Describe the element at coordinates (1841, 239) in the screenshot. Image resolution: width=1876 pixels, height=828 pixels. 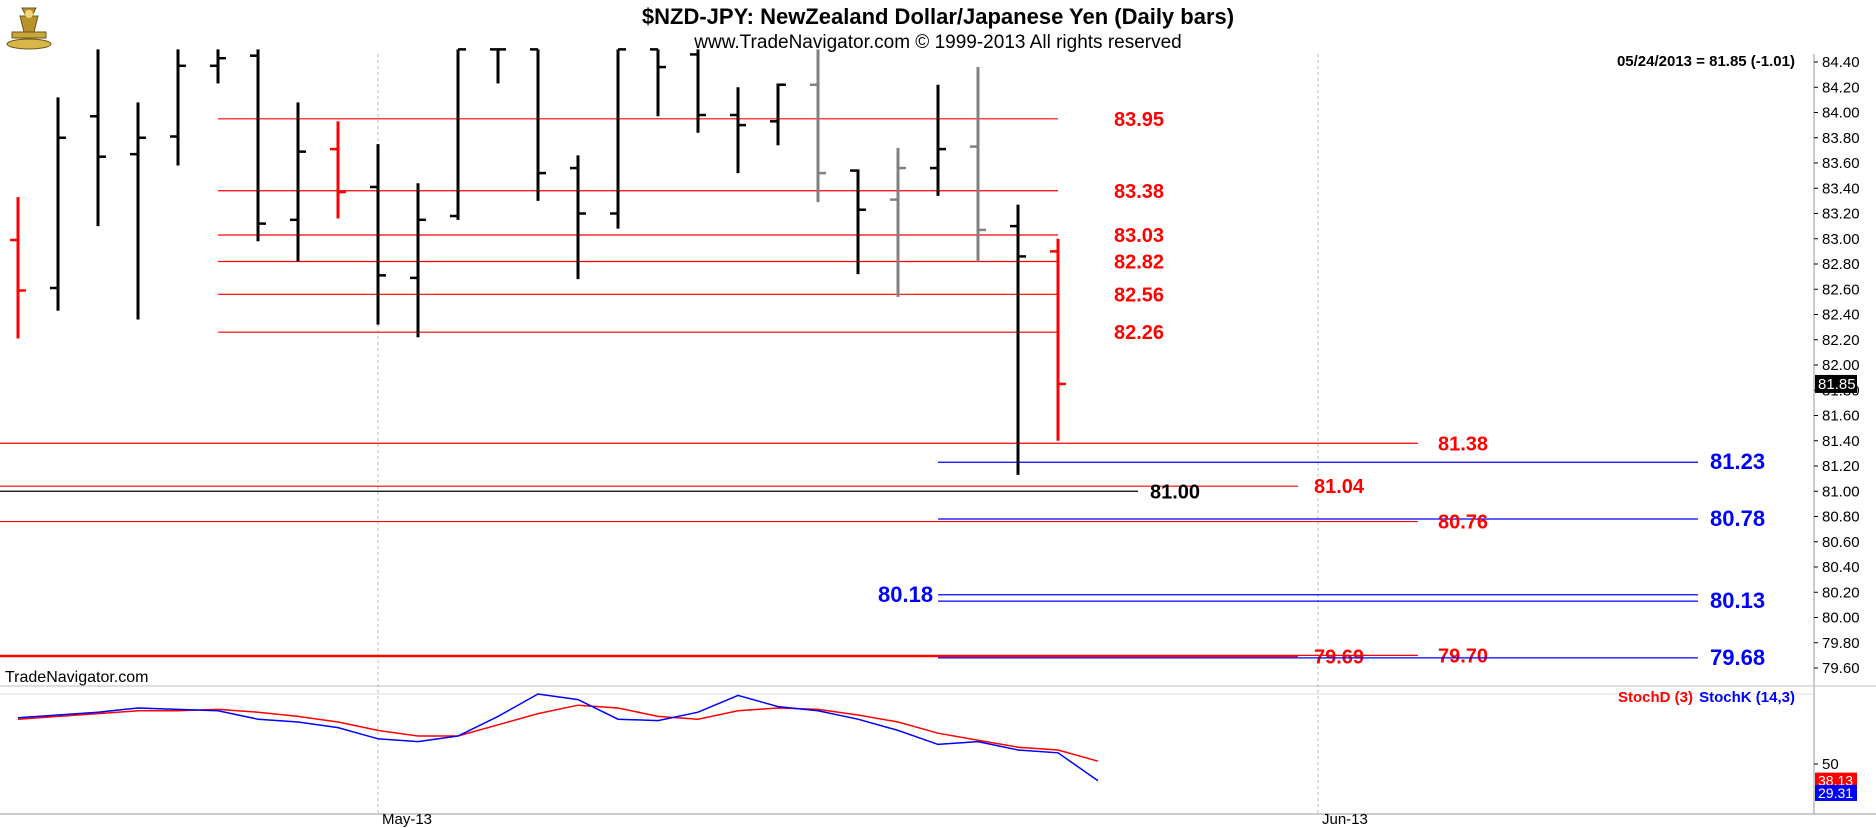
I see `y-tick-label: 83.00` at that location.